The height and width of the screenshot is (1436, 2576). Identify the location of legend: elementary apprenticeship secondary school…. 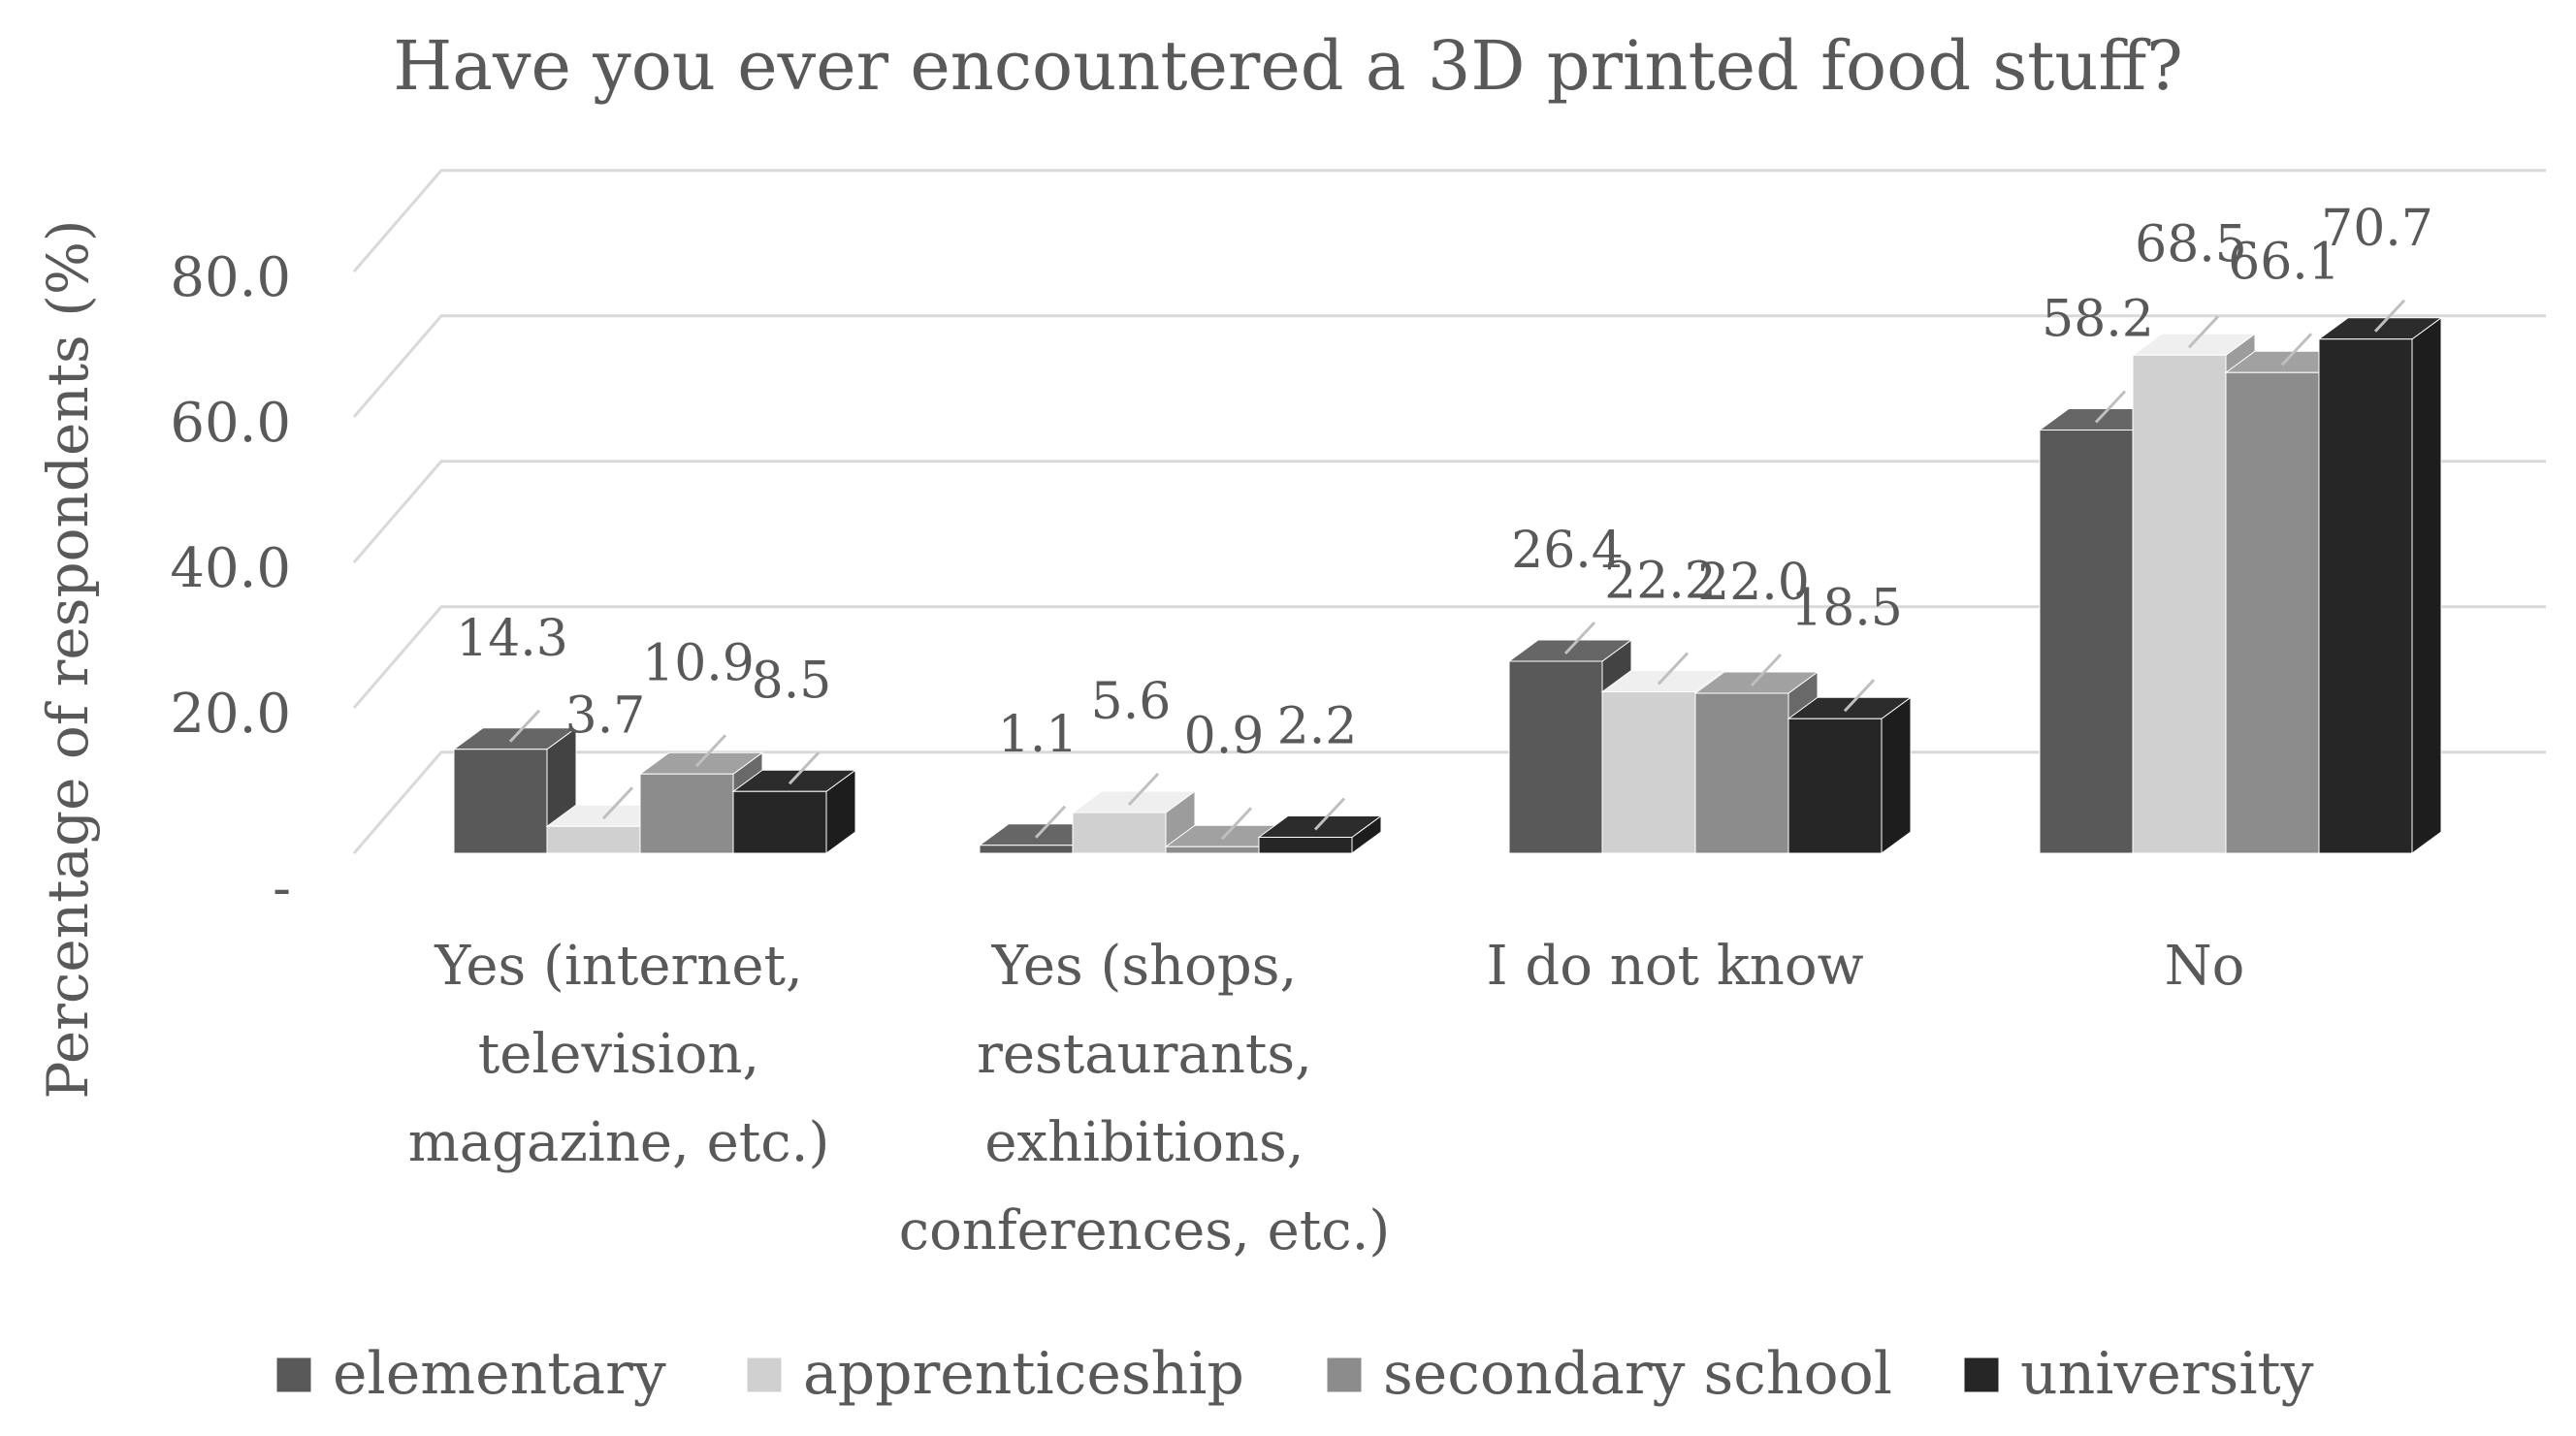
(1294, 1374).